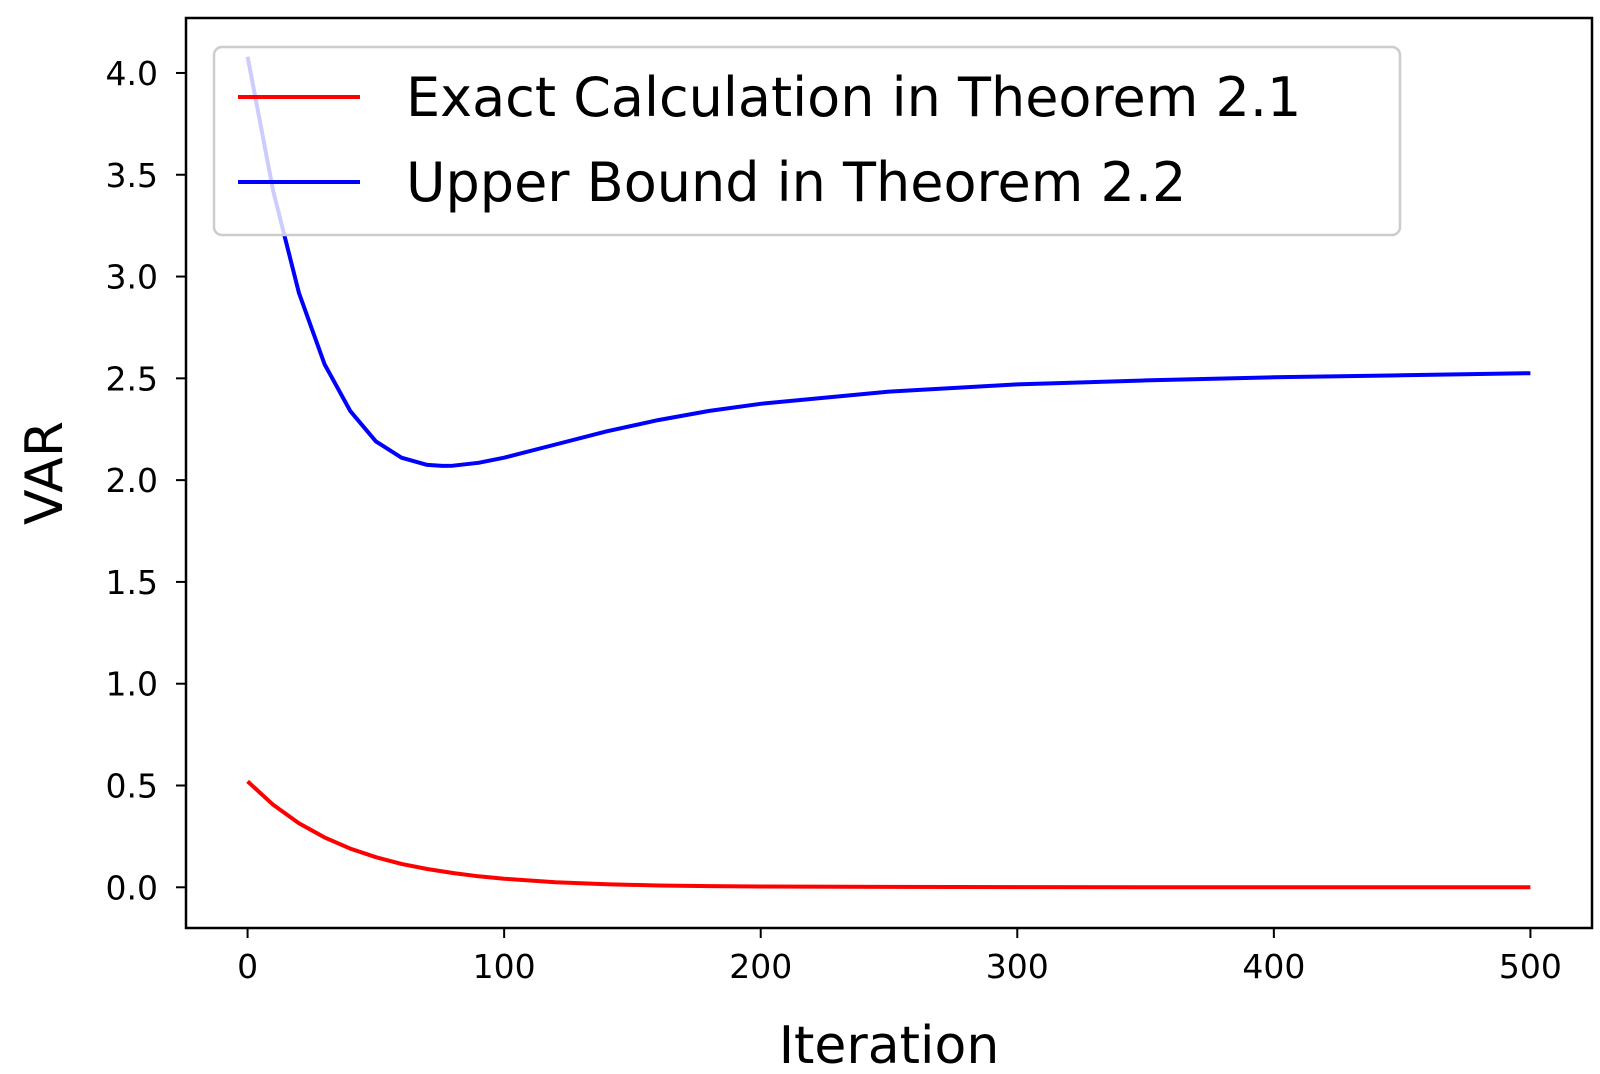 The image size is (1600, 1074). What do you see at coordinates (760, 966) in the screenshot?
I see `x-tick-label: 200` at bounding box center [760, 966].